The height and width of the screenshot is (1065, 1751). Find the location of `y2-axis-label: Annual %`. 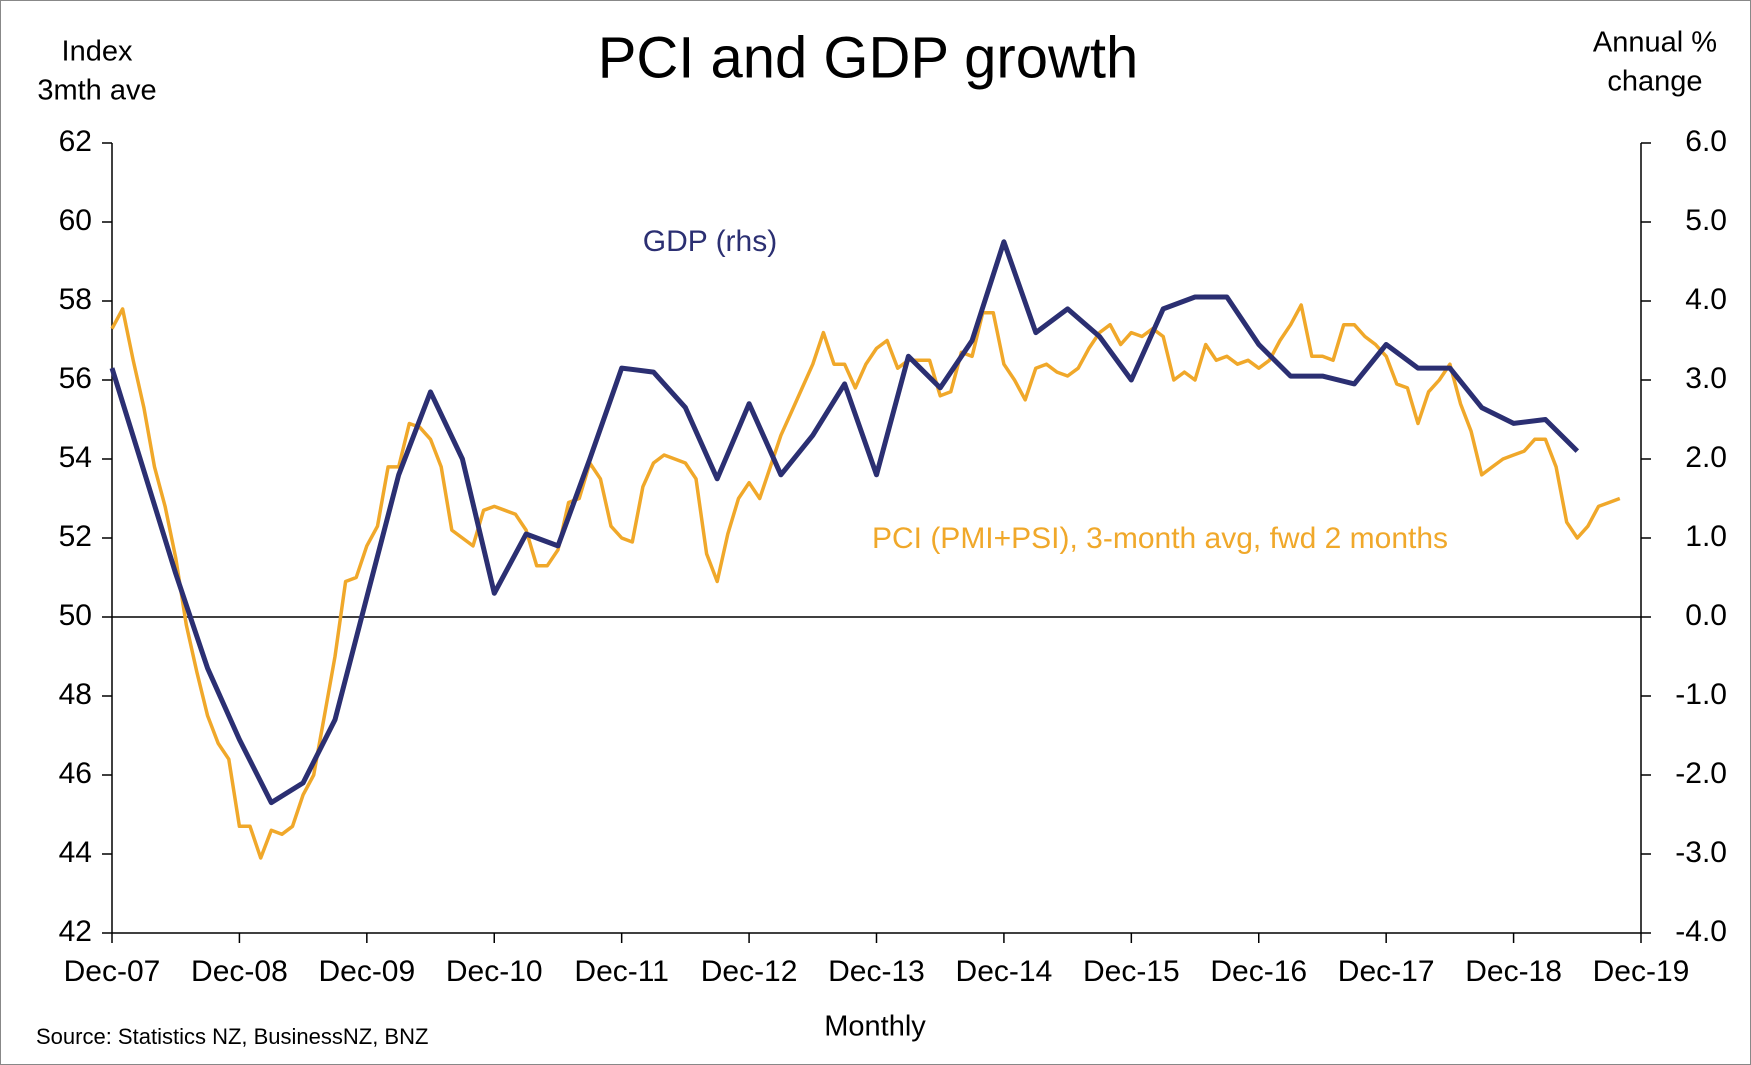

y2-axis-label: Annual % is located at coordinates (1655, 43).